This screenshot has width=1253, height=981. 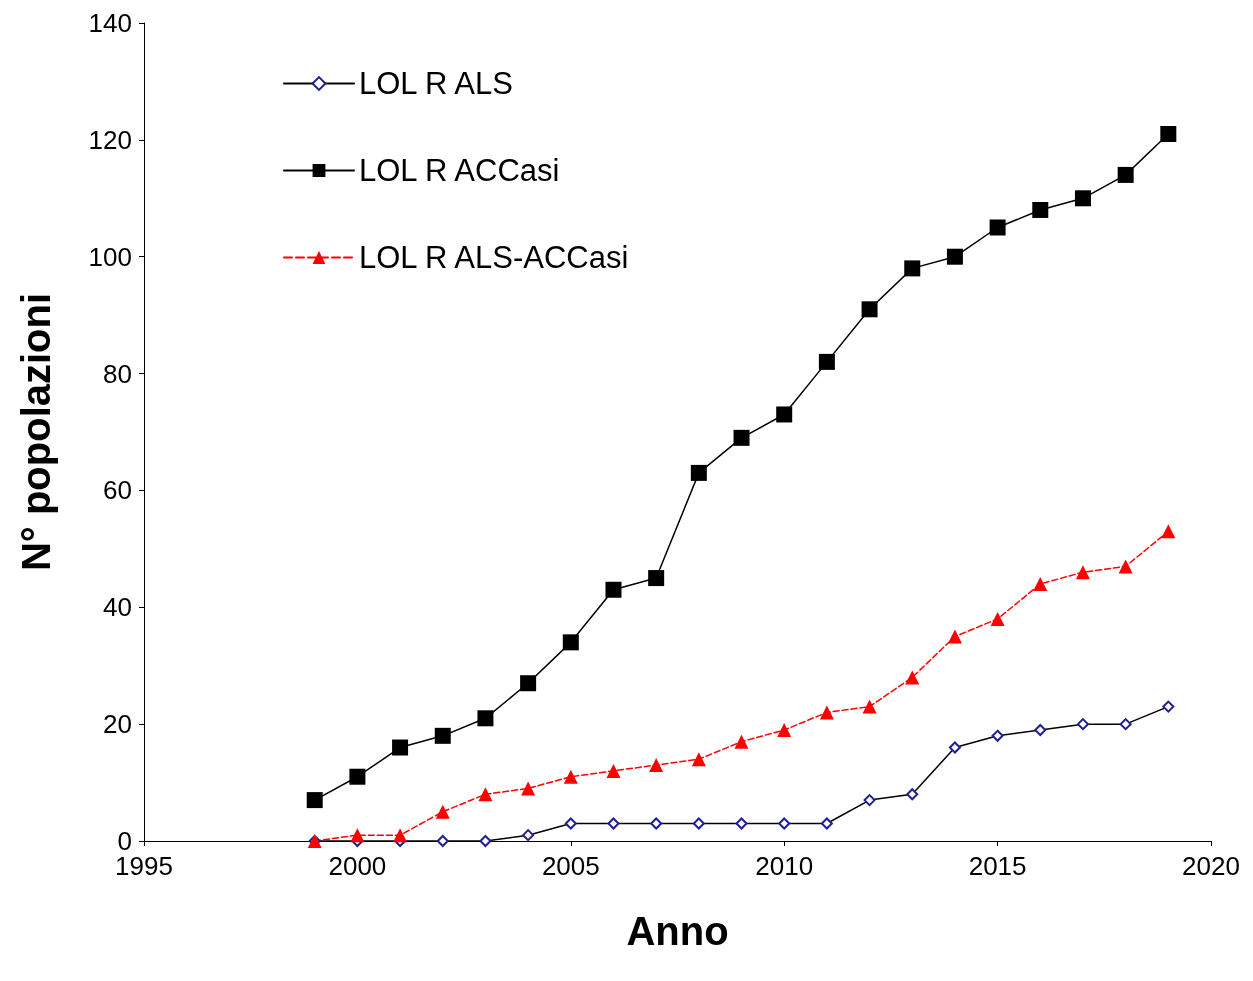 What do you see at coordinates (110, 23) in the screenshot?
I see `y-tick-label: 140` at bounding box center [110, 23].